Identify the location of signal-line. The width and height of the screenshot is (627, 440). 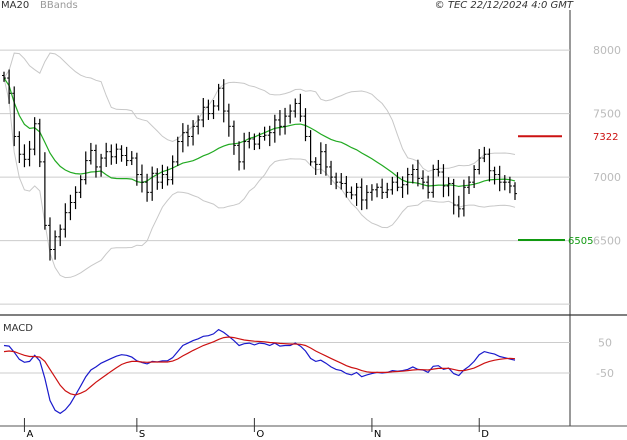
(259, 366).